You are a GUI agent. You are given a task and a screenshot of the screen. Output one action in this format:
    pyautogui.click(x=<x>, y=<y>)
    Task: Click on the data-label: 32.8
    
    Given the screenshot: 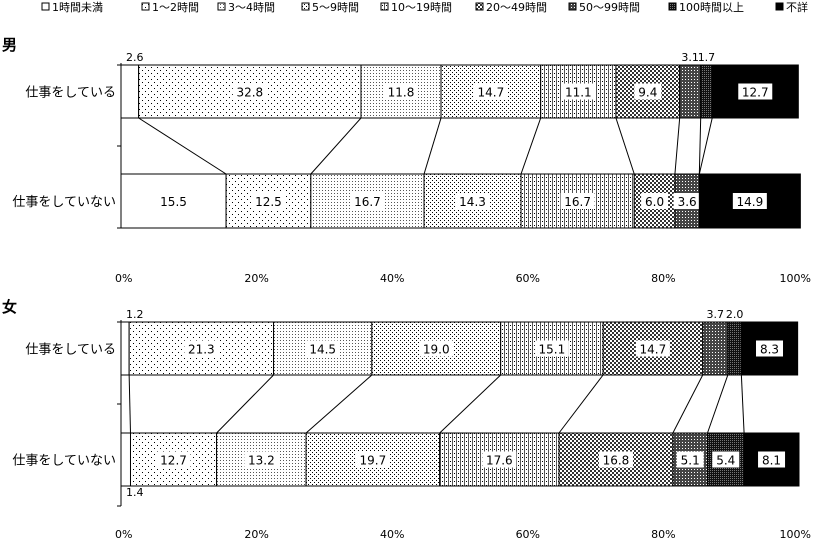 What is the action you would take?
    pyautogui.click(x=249, y=93)
    